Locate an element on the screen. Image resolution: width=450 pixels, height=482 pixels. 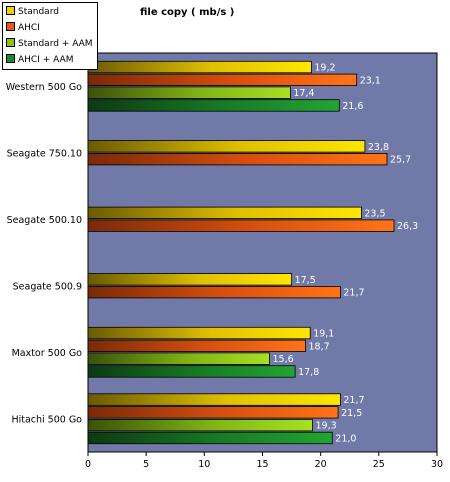
legend-label-standard: Standard is located at coordinates (38, 12).